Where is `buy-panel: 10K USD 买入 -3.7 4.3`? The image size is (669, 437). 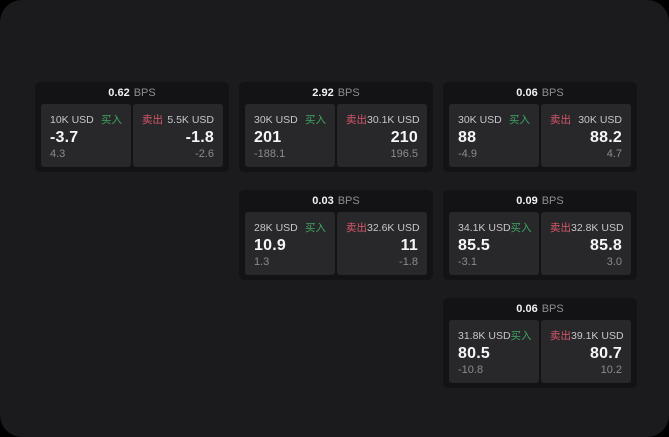 buy-panel: 10K USD 买入 -3.7 4.3 is located at coordinates (86, 135).